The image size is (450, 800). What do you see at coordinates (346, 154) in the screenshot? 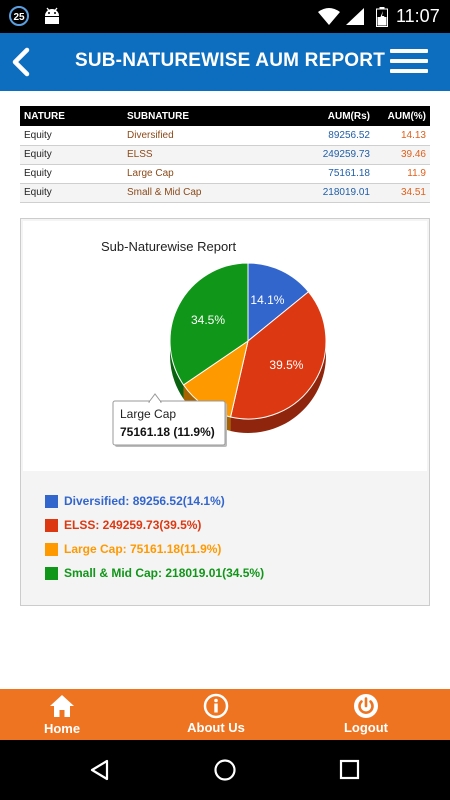
I see `cell-aum-rs: 249259.73` at bounding box center [346, 154].